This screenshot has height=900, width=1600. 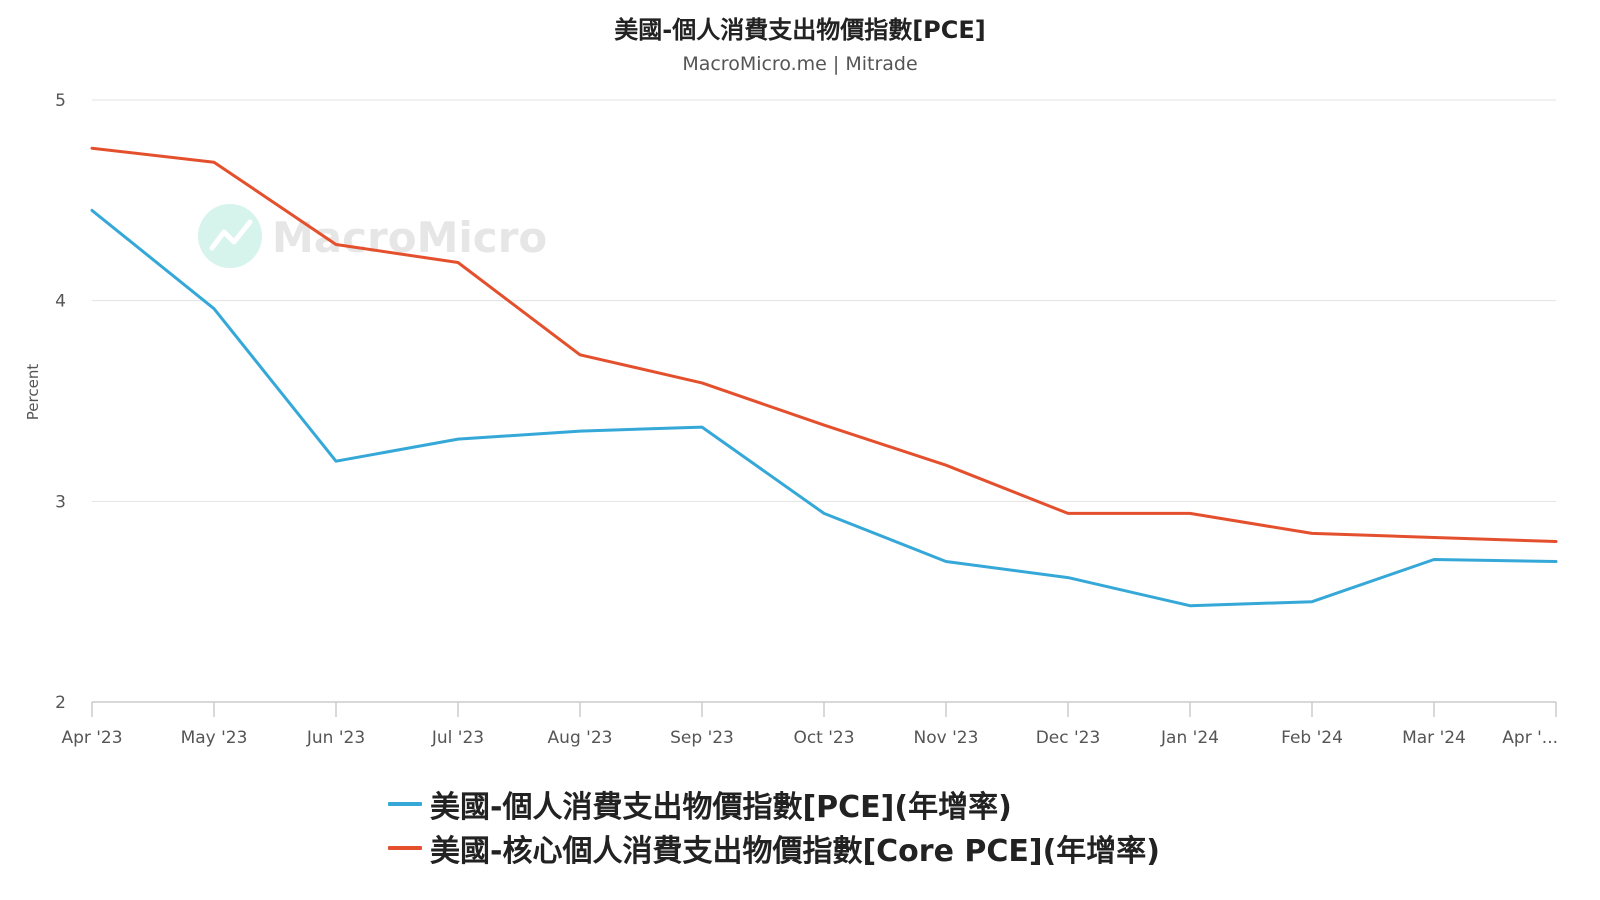 I want to click on legend-swatch-core-pce, so click(x=405, y=848).